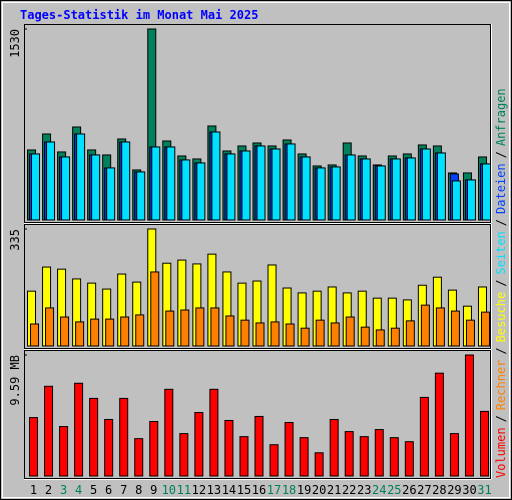 This screenshot has height=500, width=512. Describe the element at coordinates (334, 490) in the screenshot. I see `x-tick-label: 21` at that location.